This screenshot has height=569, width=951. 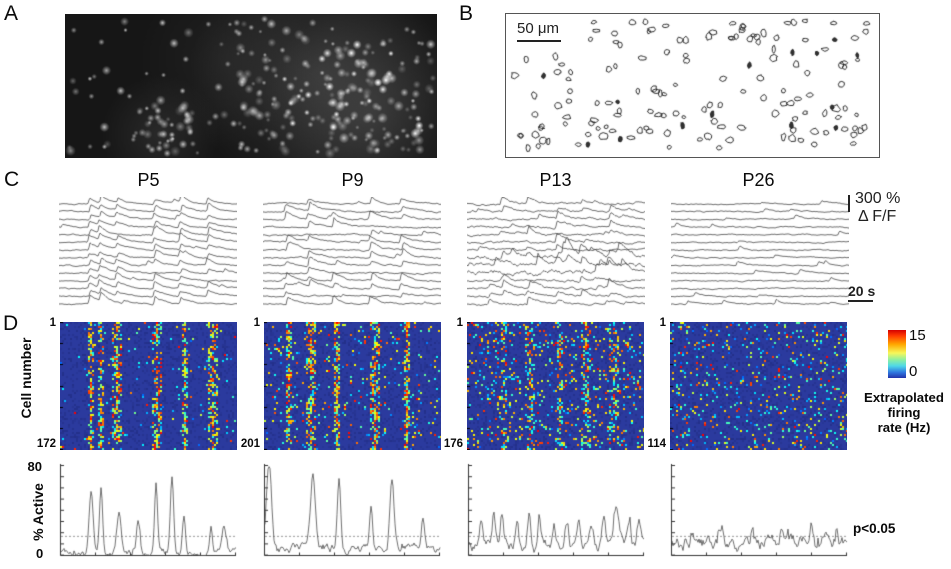 I want to click on colorbar-min: 0, so click(x=913, y=371).